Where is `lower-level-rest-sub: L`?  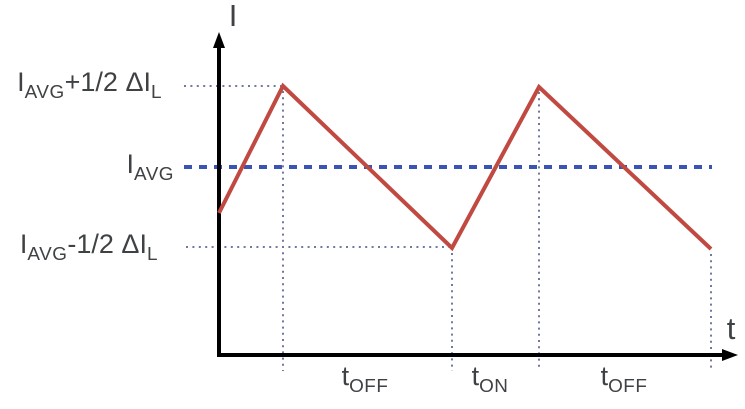 lower-level-rest-sub: L is located at coordinates (152, 255).